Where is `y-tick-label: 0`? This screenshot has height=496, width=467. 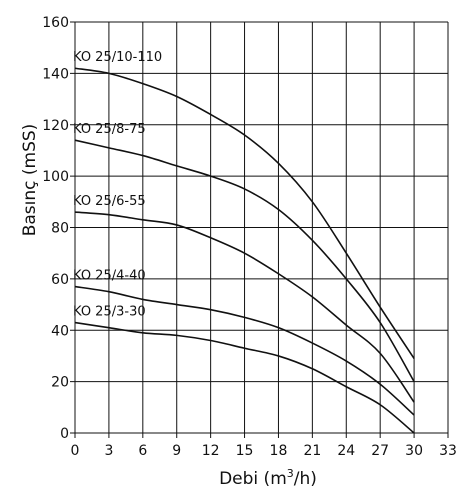
y-tick-label: 0 is located at coordinates (64, 434).